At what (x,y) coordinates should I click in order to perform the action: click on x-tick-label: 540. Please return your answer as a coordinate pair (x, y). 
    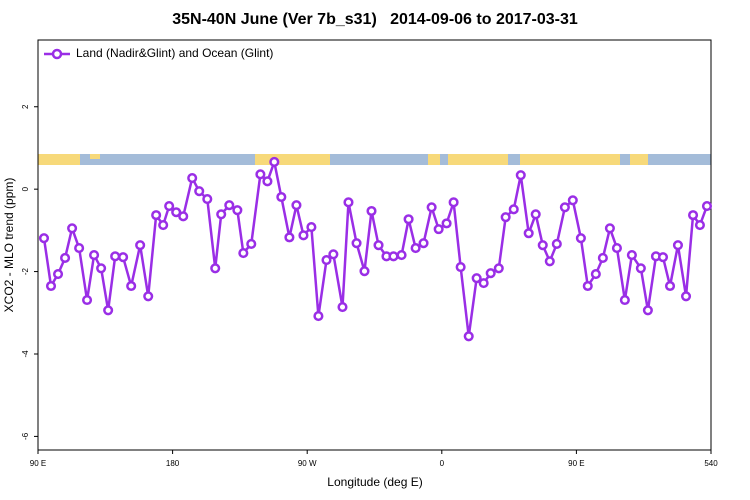
    Looking at the image, I should click on (711, 463).